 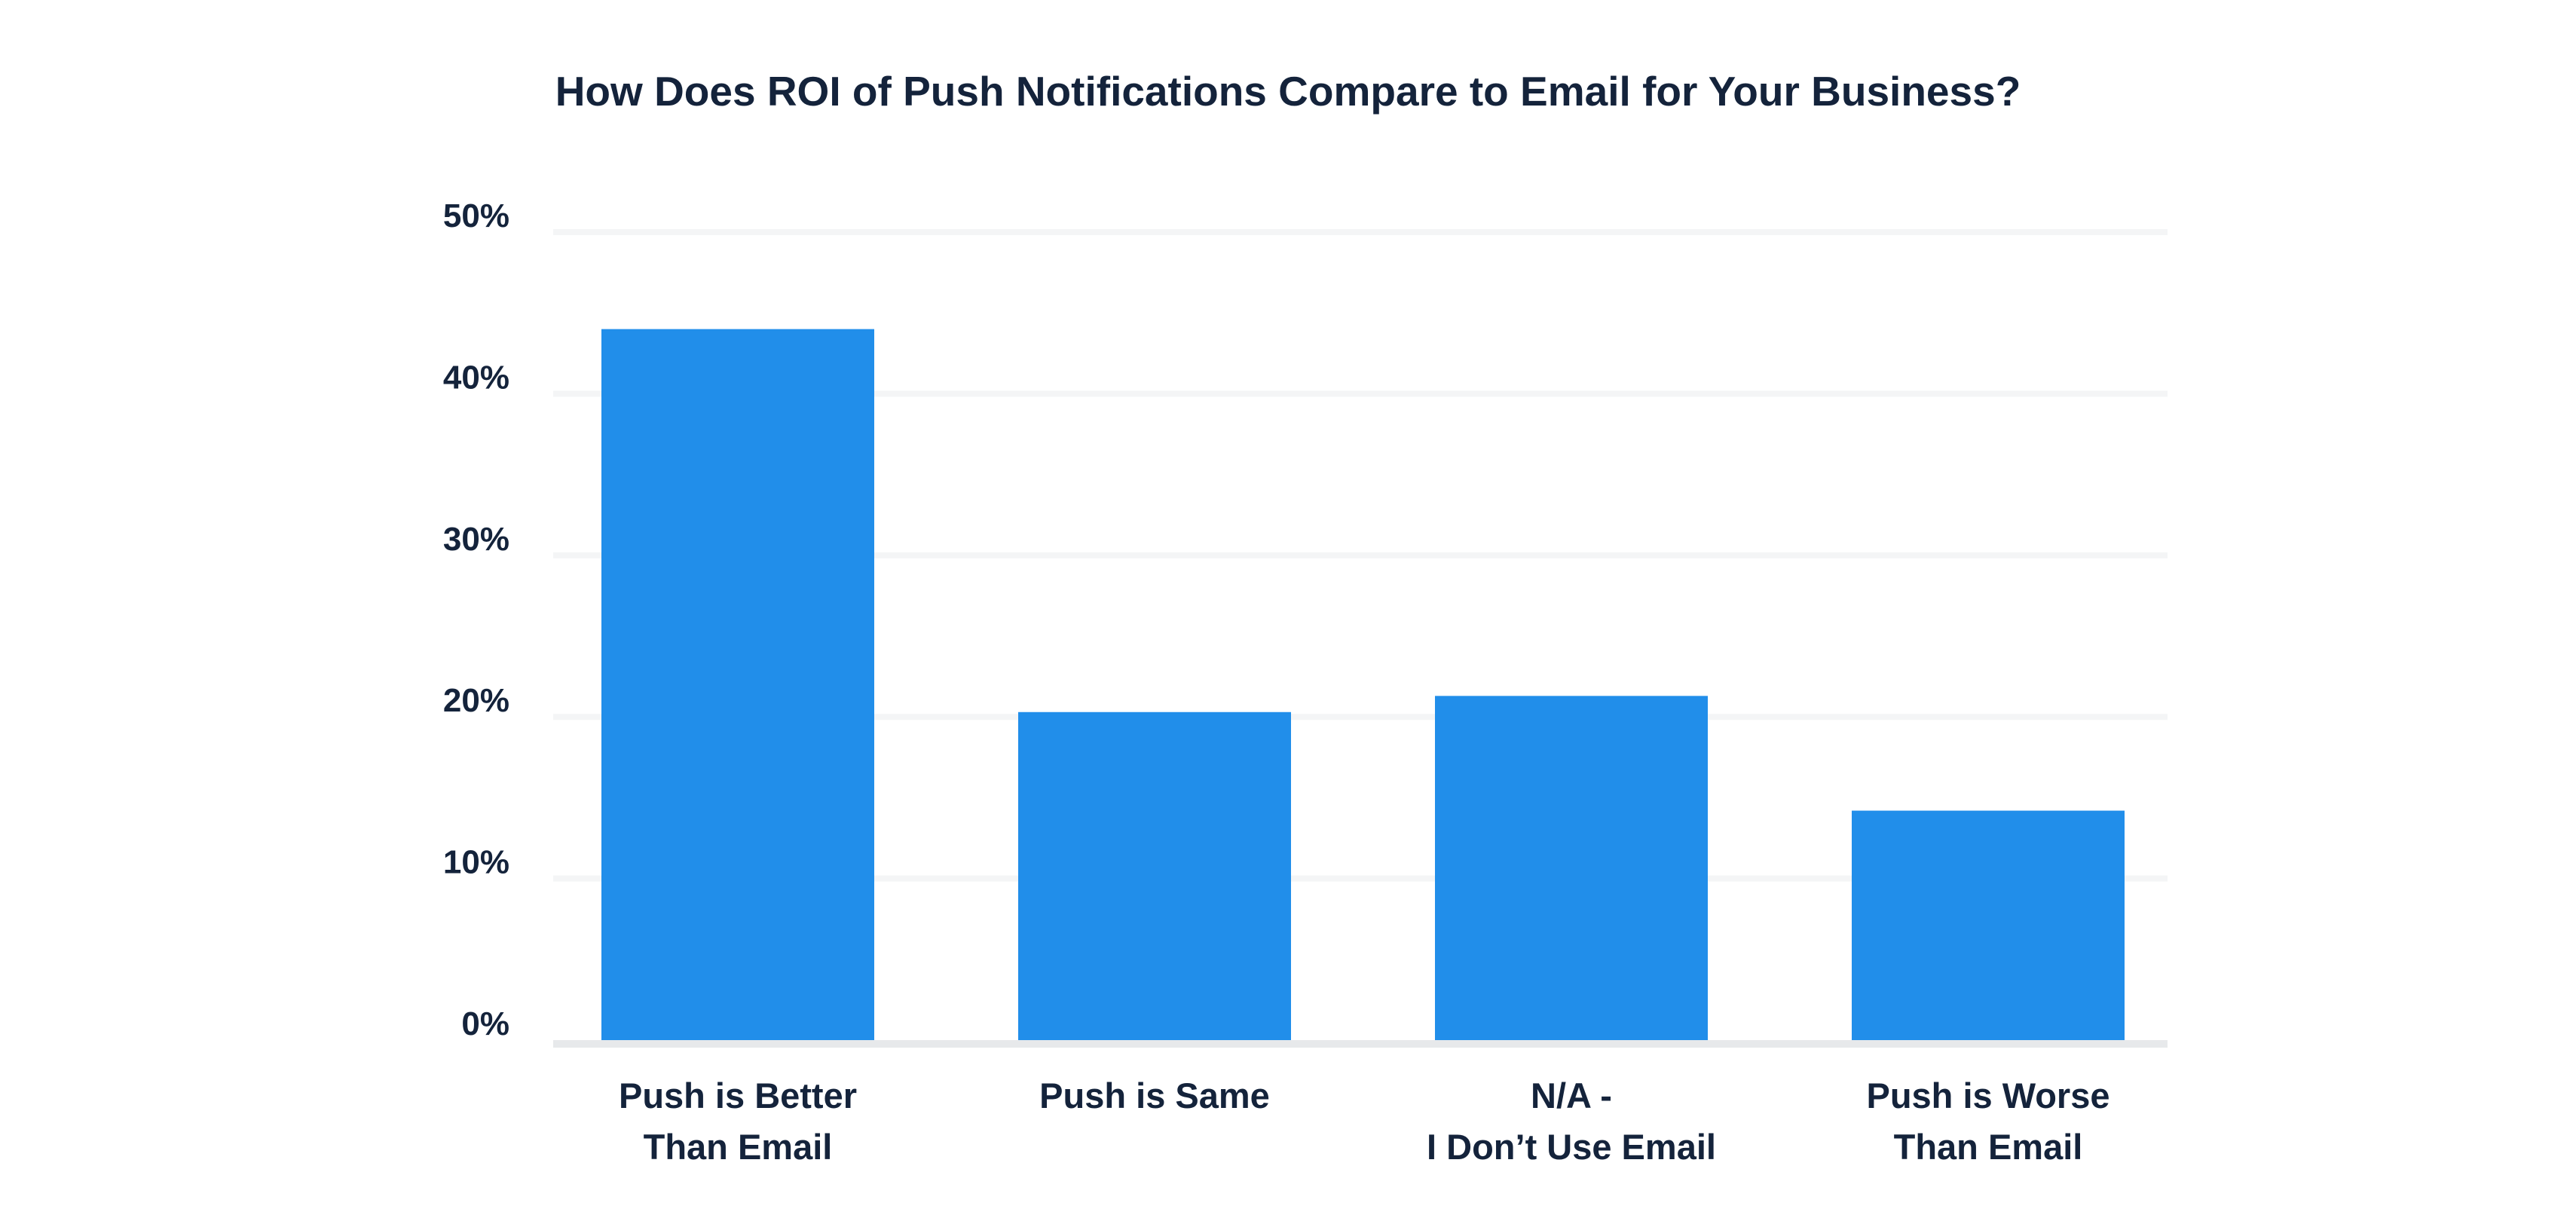 What do you see at coordinates (1988, 1095) in the screenshot?
I see `x-tick-label: Push is Worse` at bounding box center [1988, 1095].